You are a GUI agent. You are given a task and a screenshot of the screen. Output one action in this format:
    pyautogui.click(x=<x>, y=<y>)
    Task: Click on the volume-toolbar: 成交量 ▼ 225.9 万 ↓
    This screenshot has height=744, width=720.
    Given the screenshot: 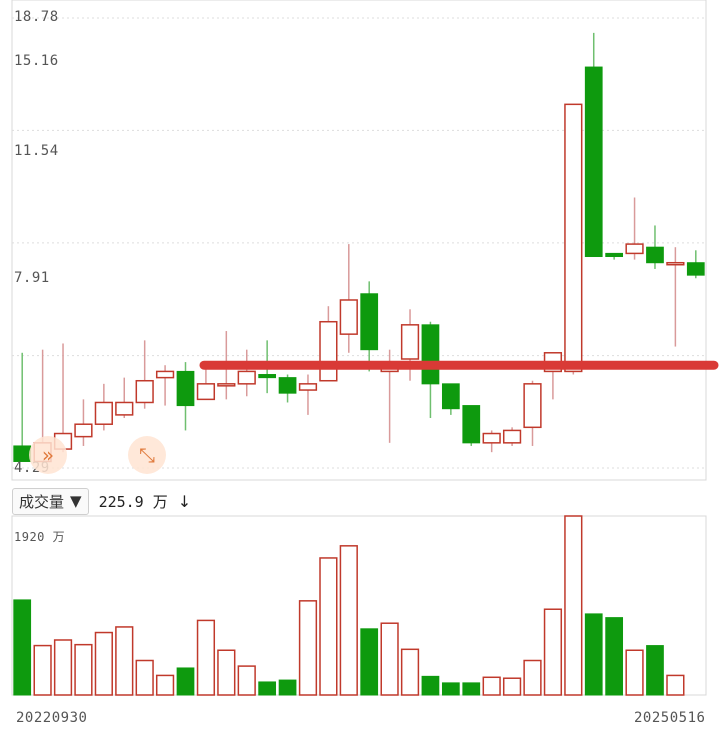 What is the action you would take?
    pyautogui.click(x=102, y=501)
    